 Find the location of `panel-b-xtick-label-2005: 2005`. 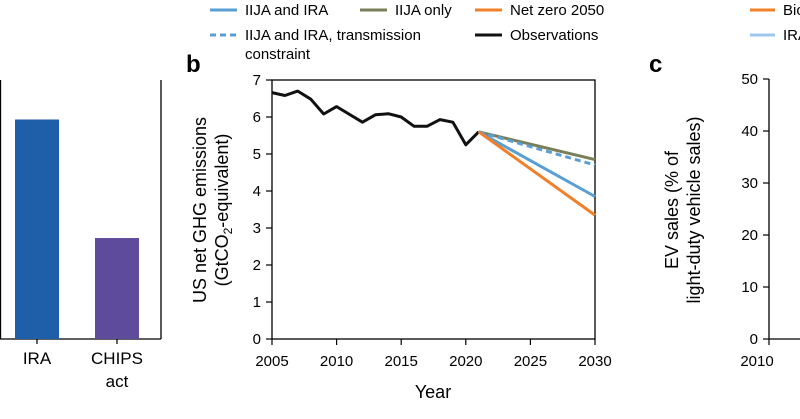

panel-b-xtick-label-2005: 2005 is located at coordinates (271, 361).